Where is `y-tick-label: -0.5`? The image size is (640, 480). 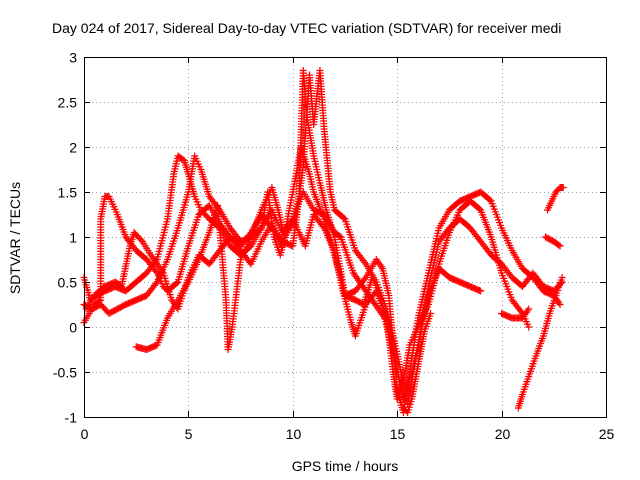
y-tick-label: -0.5 is located at coordinates (65, 373).